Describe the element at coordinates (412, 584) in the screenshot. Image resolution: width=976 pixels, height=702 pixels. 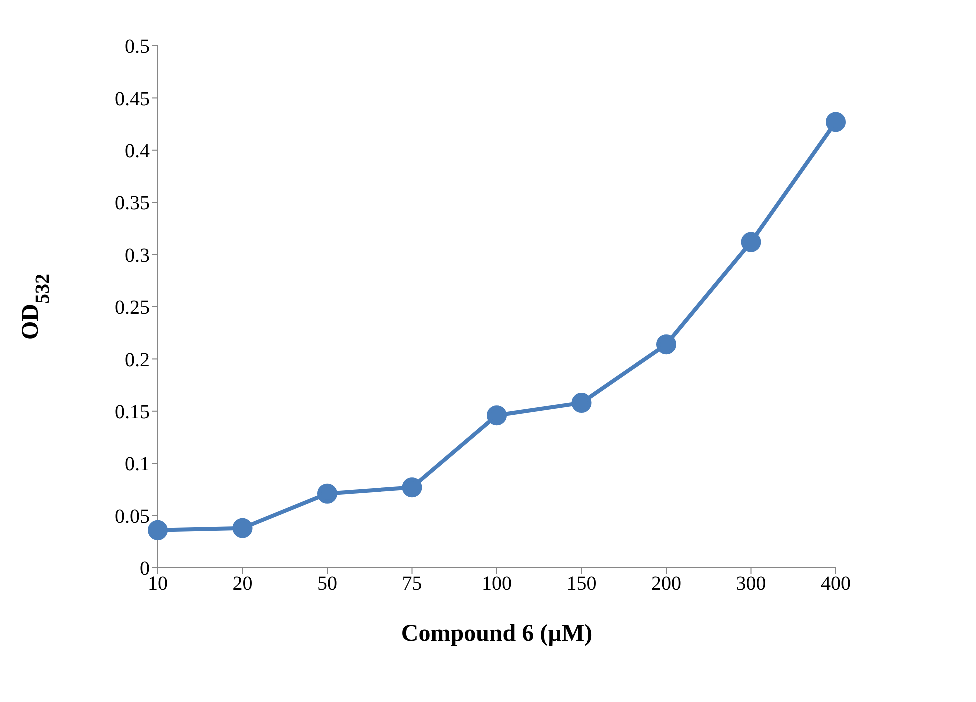
I see `x-tick-label: 75` at that location.